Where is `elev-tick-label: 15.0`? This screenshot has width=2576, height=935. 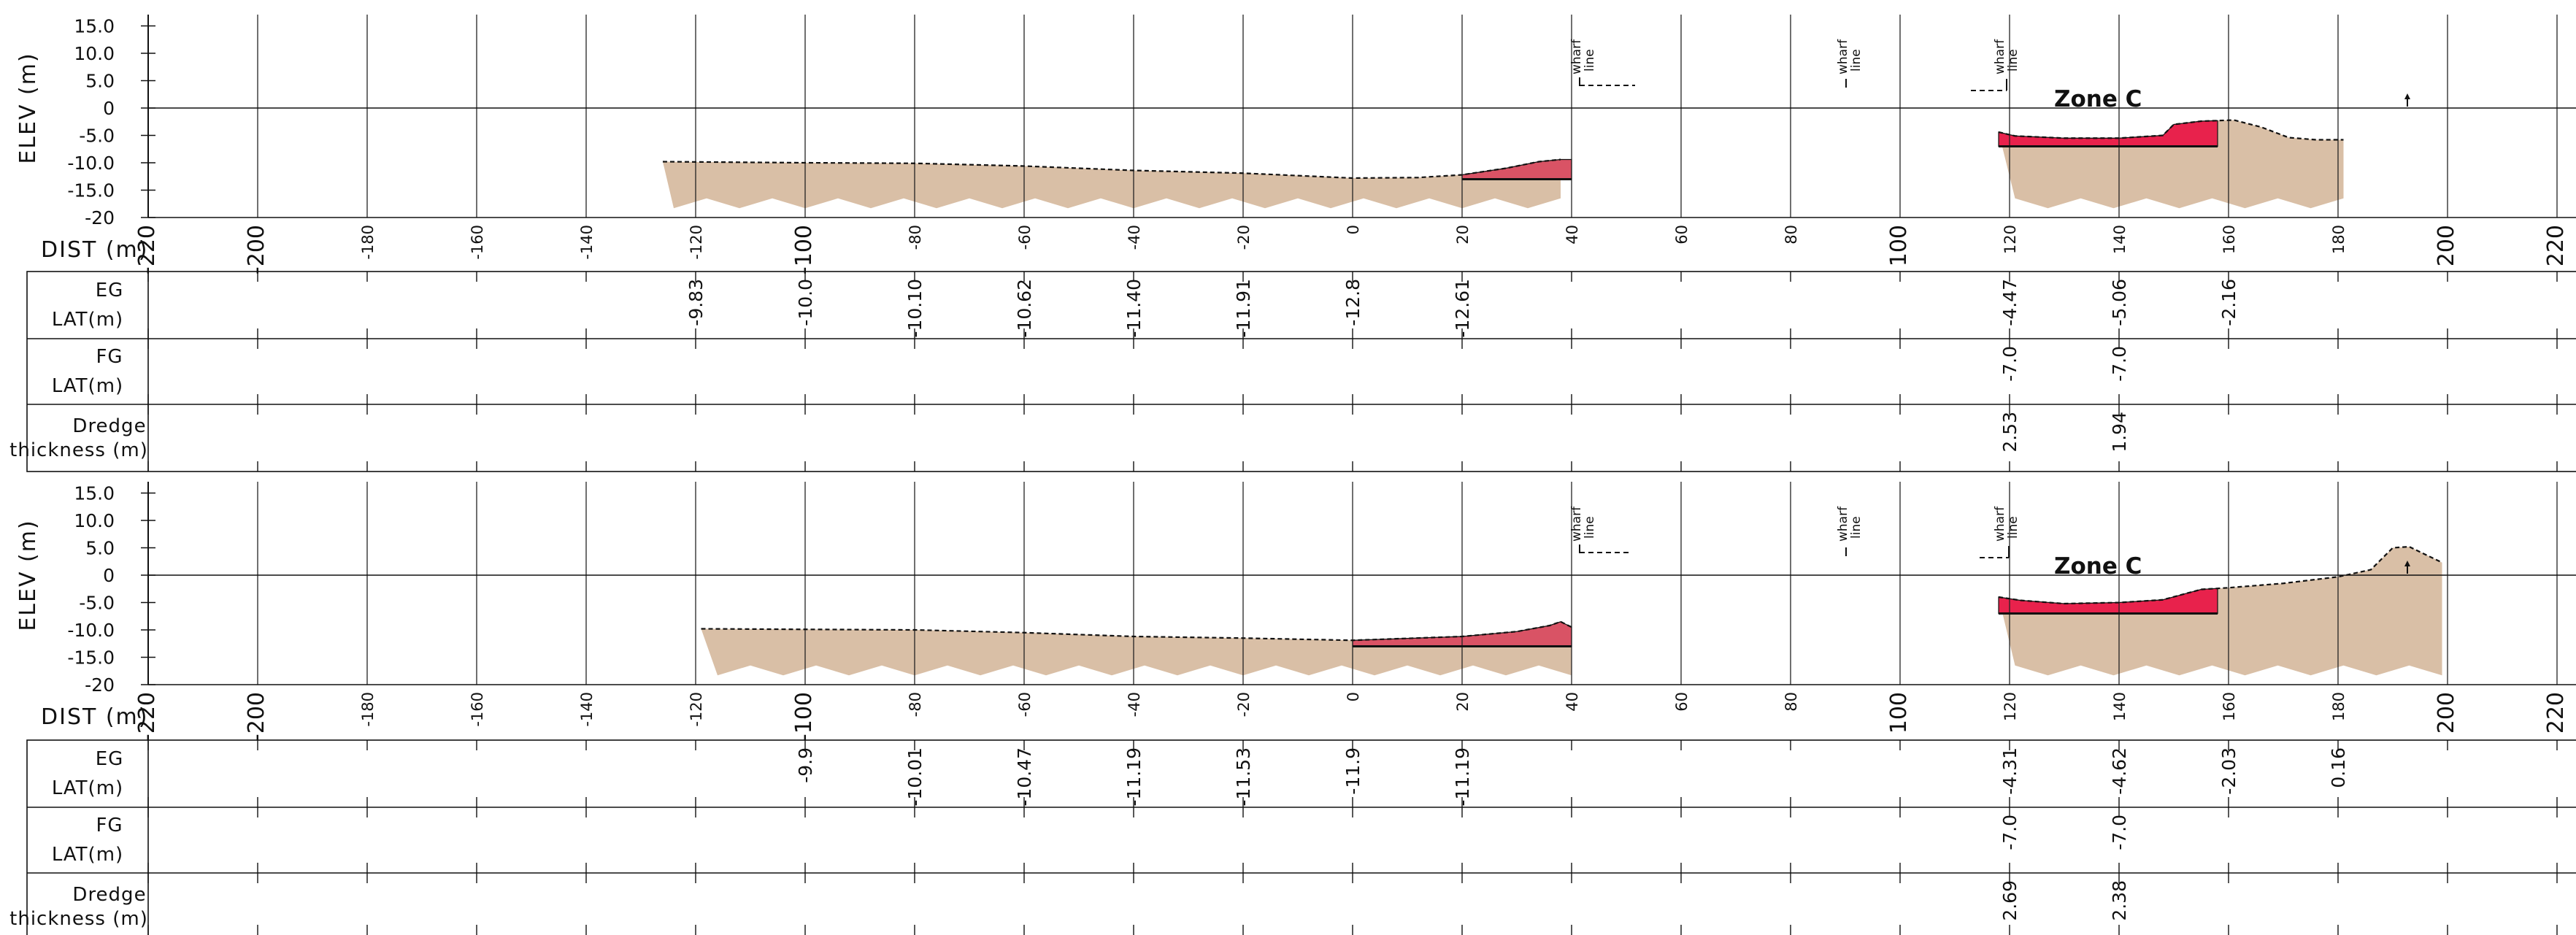
elev-tick-label: 15.0 is located at coordinates (94, 493).